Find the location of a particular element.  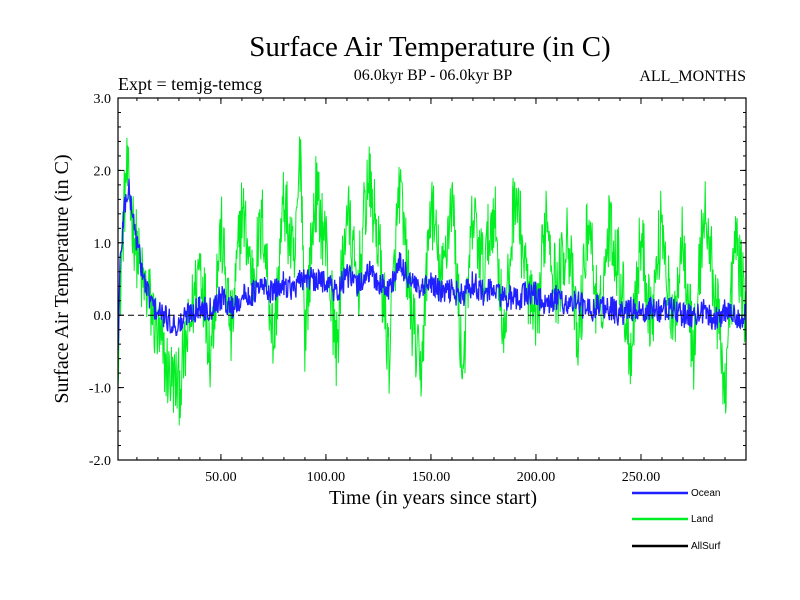

chart-title: Surface Air Temperature (in C) is located at coordinates (429, 47).